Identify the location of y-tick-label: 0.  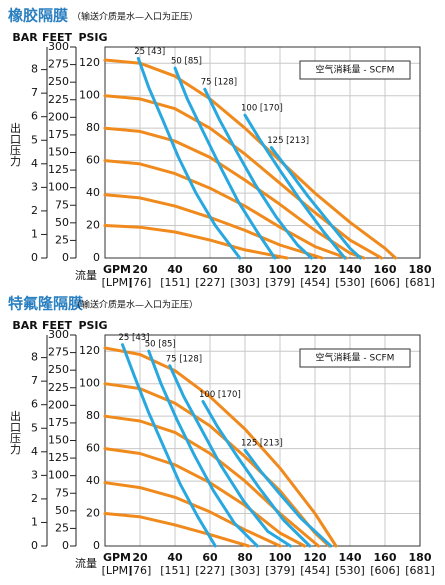
(96, 545).